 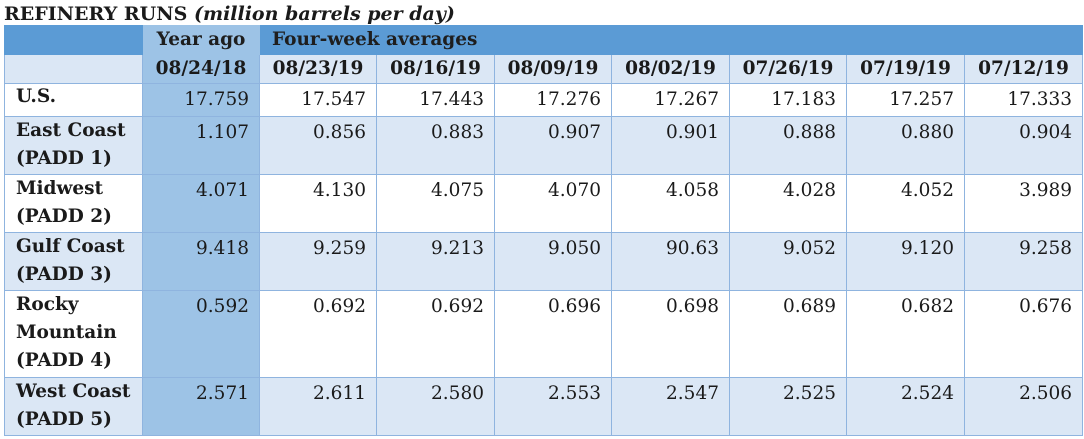 What do you see at coordinates (73, 334) in the screenshot?
I see `region-label: Rocky Mountain (PADD 4)` at bounding box center [73, 334].